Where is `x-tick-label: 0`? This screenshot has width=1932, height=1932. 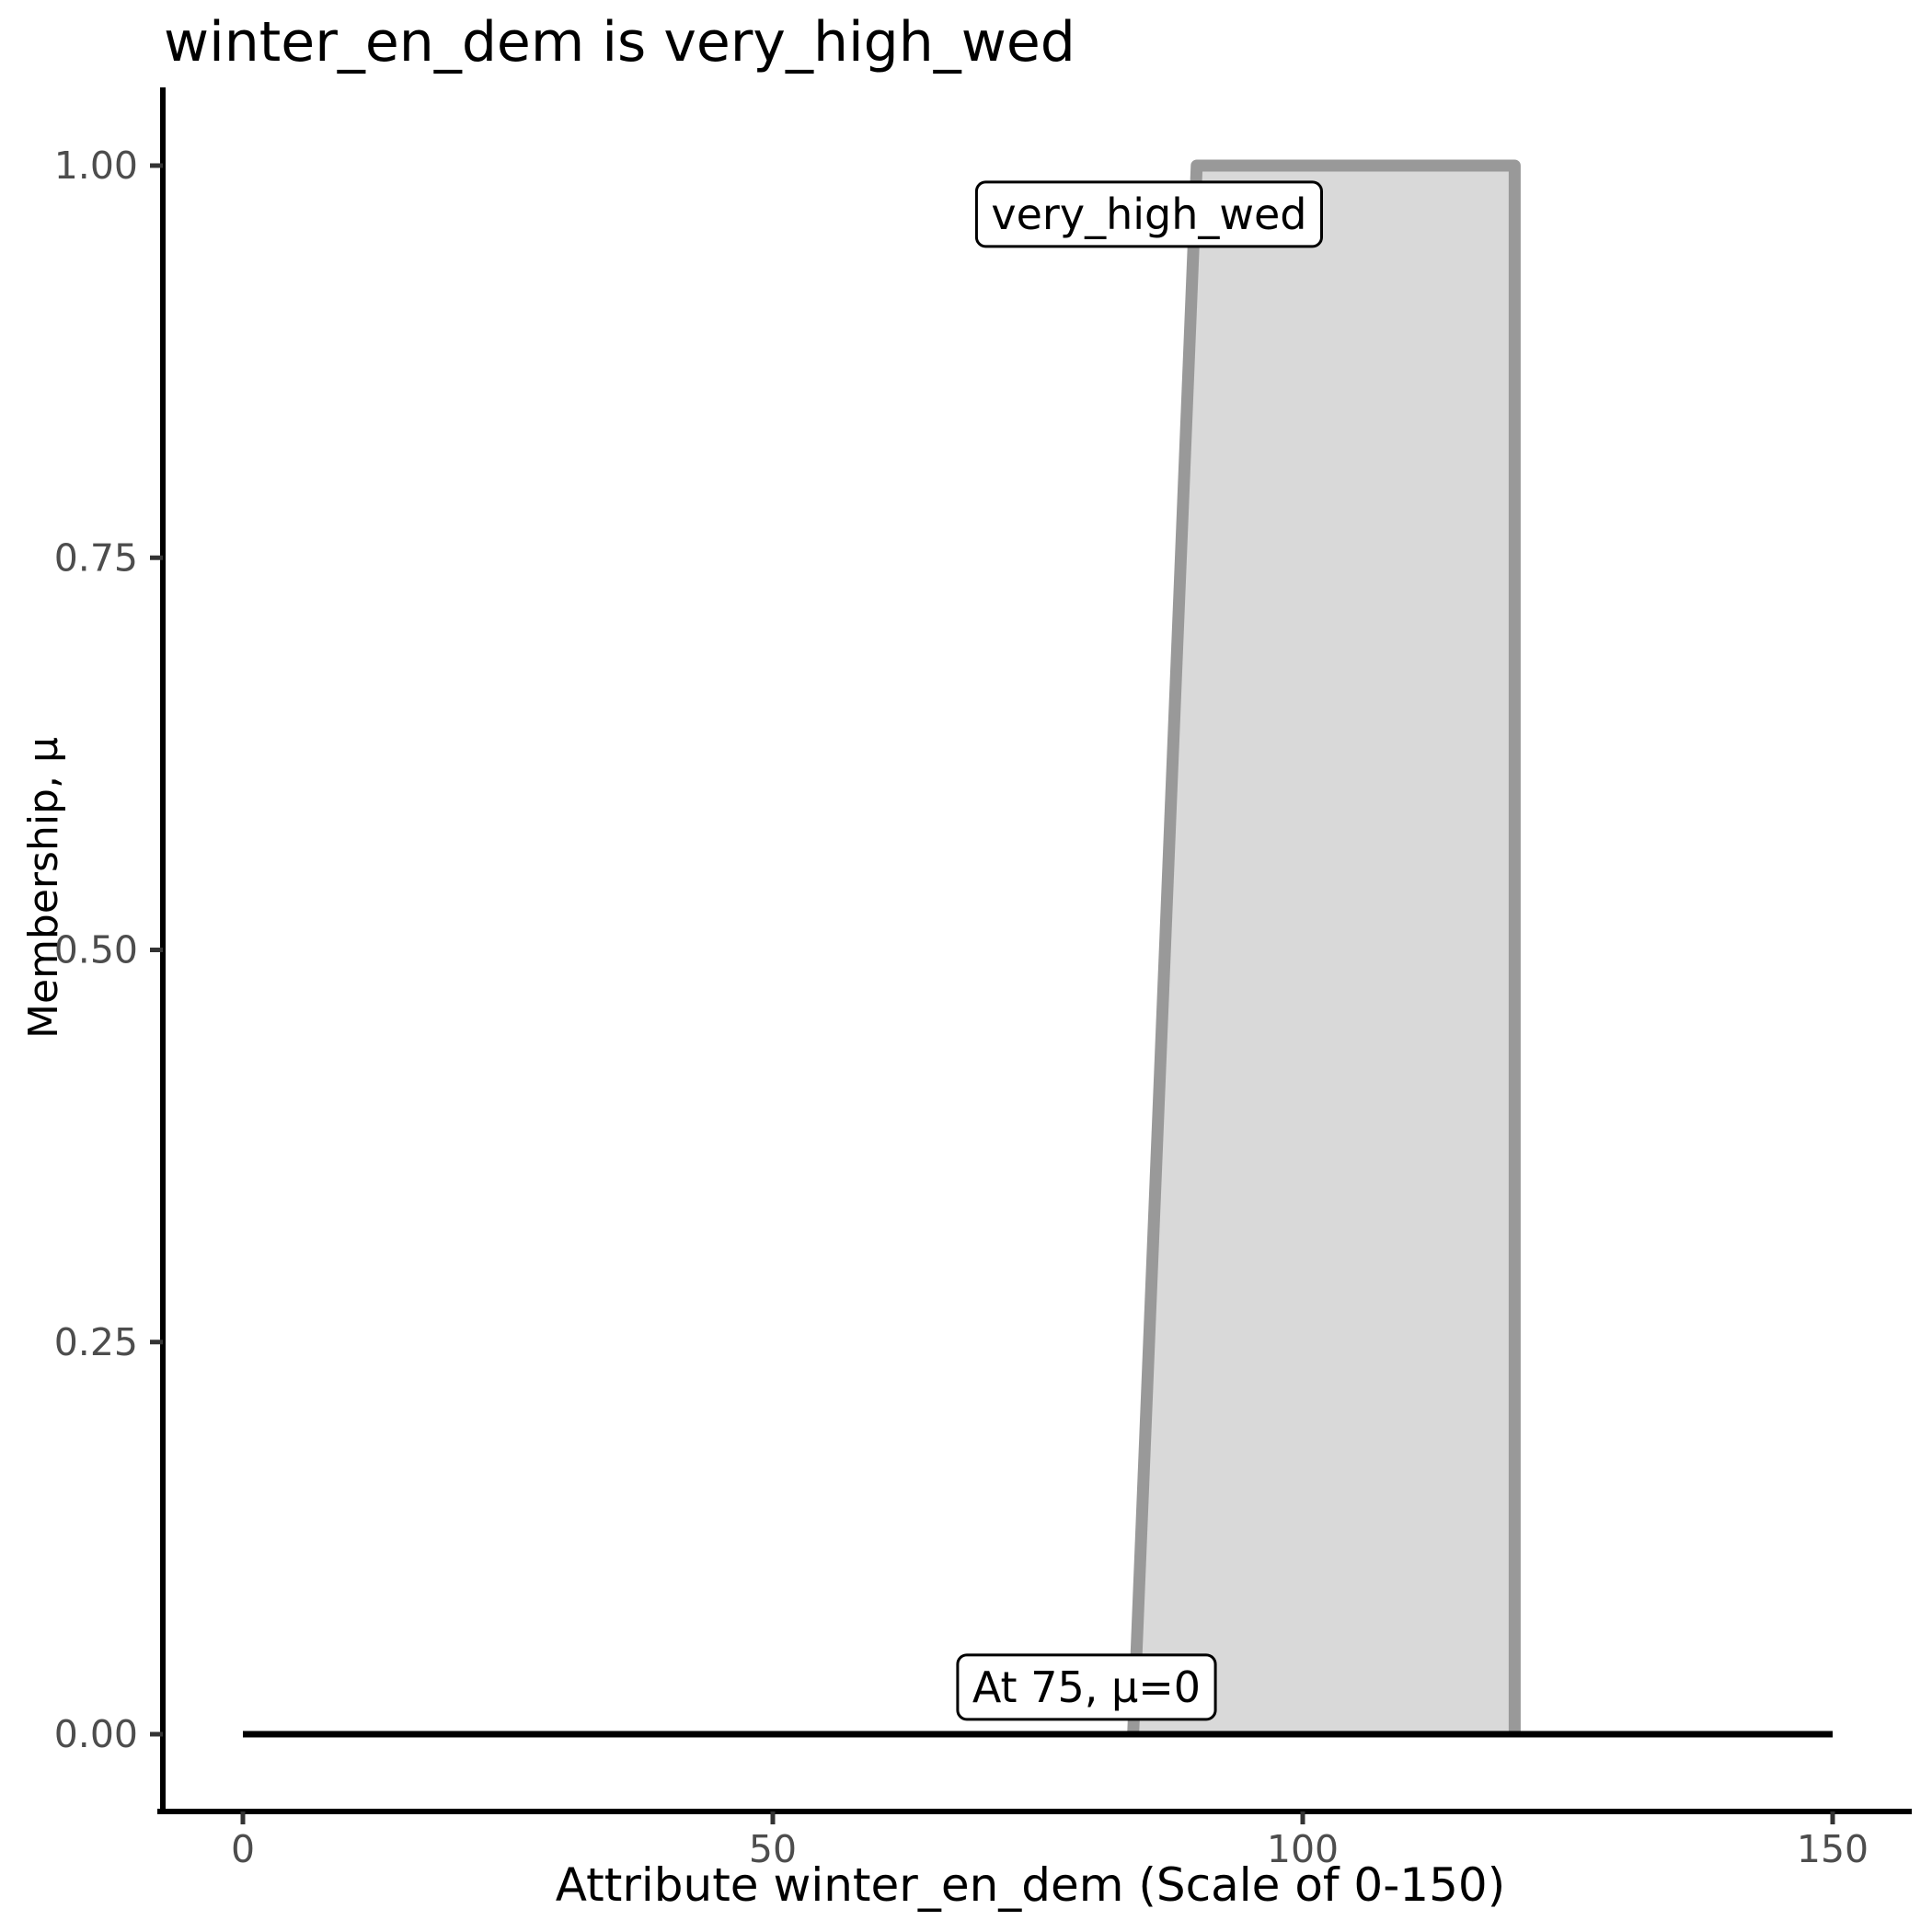
x-tick-label: 0 is located at coordinates (243, 1849).